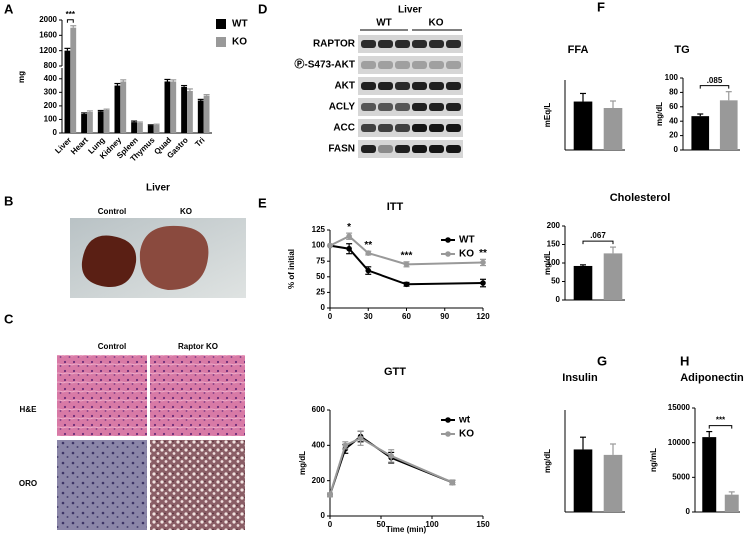  Describe the element at coordinates (601, 7) in the screenshot. I see `panel-letter: F` at that location.